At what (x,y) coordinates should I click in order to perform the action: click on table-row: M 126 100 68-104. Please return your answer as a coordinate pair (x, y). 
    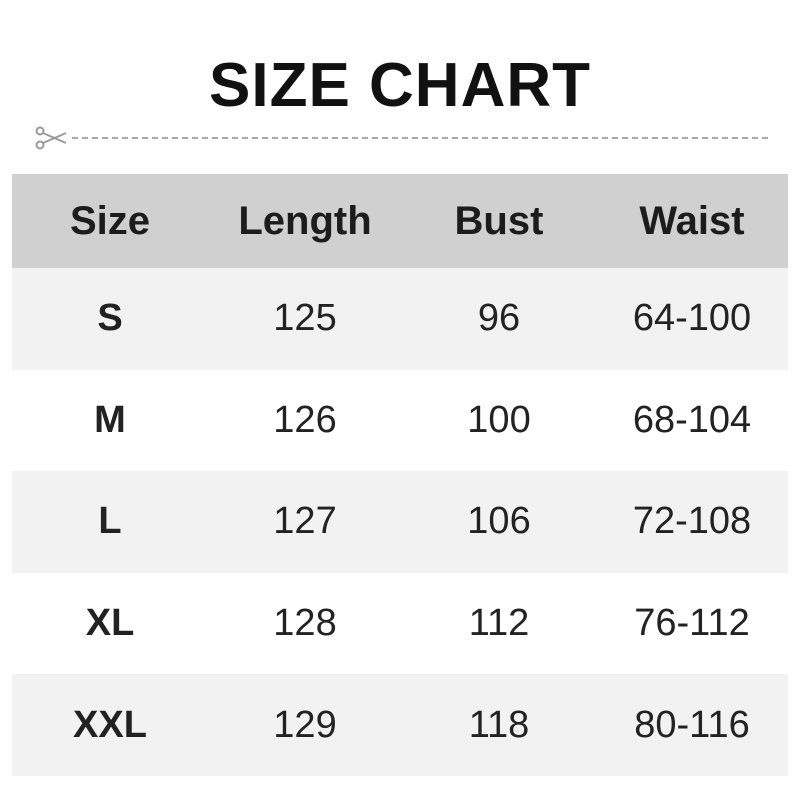
    Looking at the image, I should click on (400, 420).